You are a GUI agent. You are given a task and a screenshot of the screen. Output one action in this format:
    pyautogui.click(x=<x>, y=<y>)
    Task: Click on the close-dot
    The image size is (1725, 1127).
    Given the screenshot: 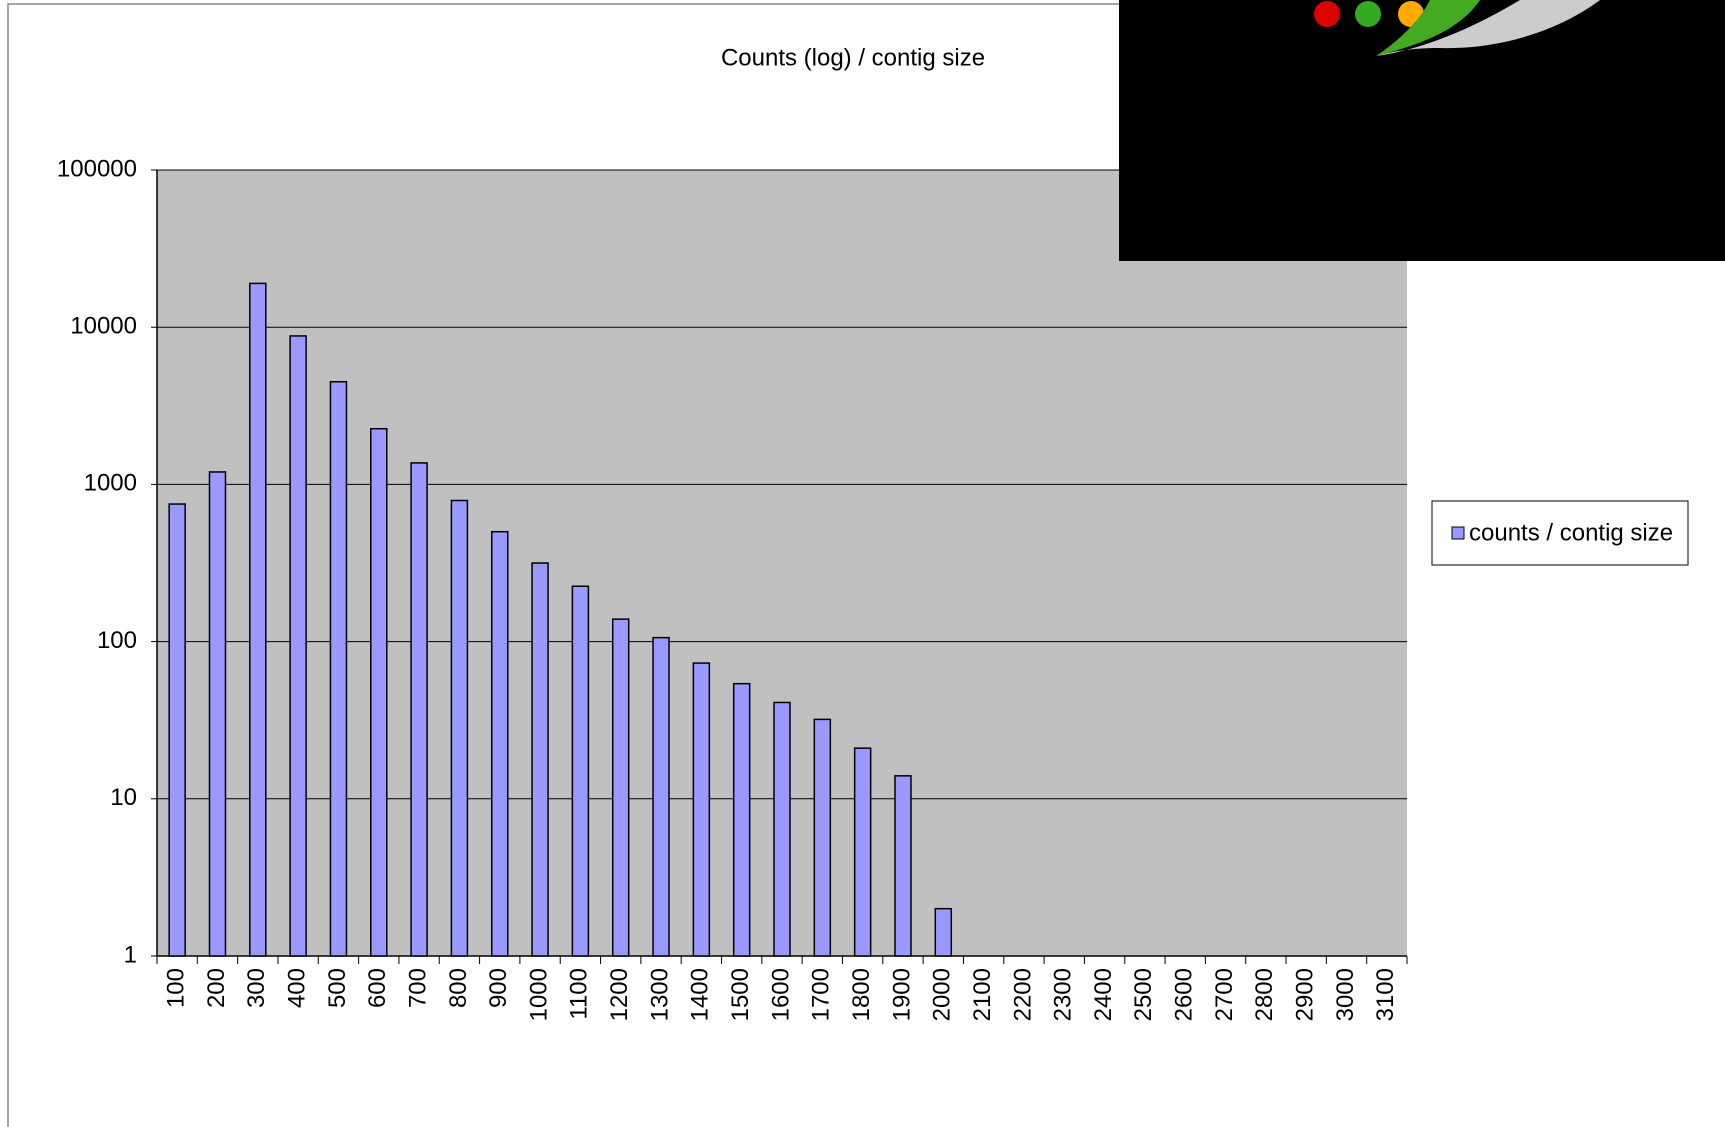 What is the action you would take?
    pyautogui.click(x=1327, y=14)
    